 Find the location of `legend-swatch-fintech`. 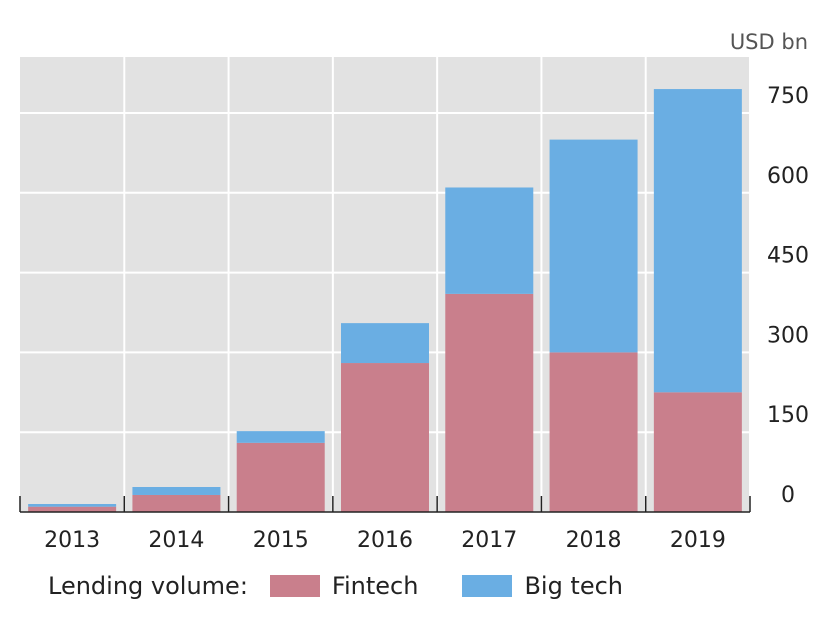

legend-swatch-fintech is located at coordinates (294, 586).